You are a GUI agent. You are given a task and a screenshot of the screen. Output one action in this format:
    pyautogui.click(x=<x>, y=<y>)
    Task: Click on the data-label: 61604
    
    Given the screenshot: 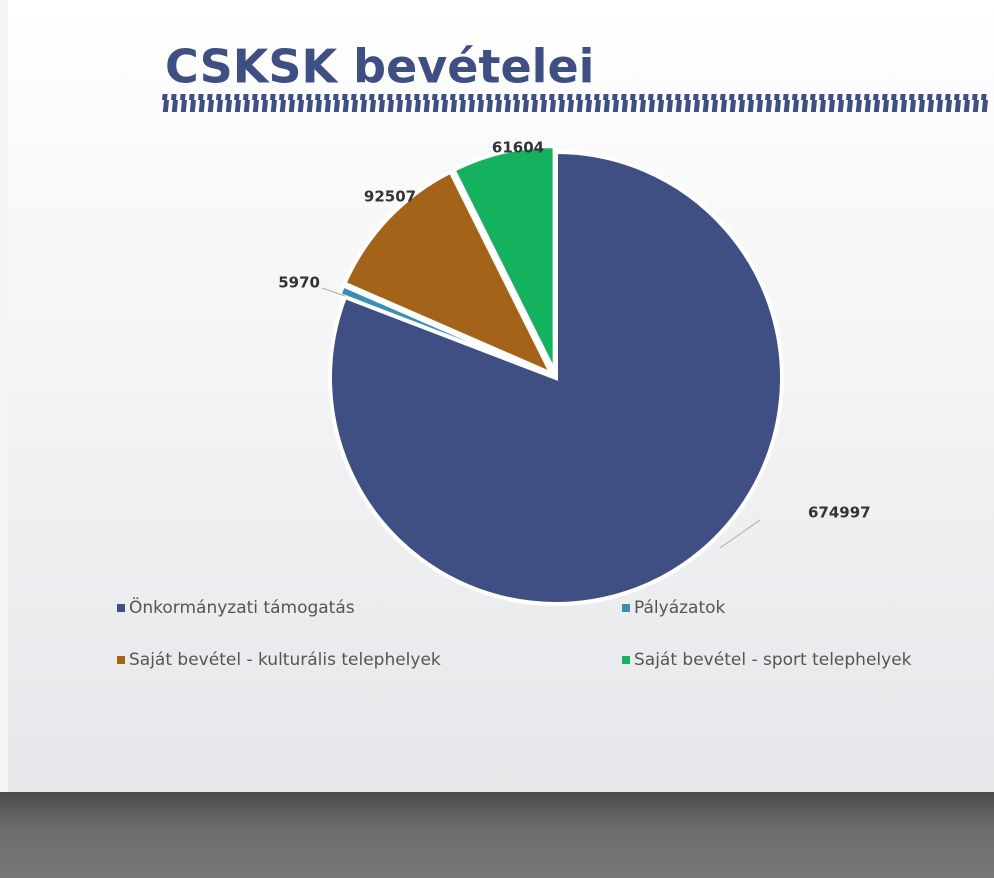 What is the action you would take?
    pyautogui.click(x=518, y=148)
    